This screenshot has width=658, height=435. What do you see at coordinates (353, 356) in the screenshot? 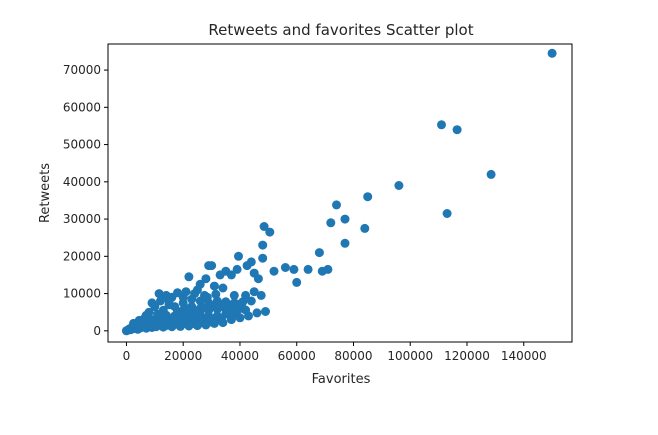
I see `x-tick-label: 80000` at bounding box center [353, 356].